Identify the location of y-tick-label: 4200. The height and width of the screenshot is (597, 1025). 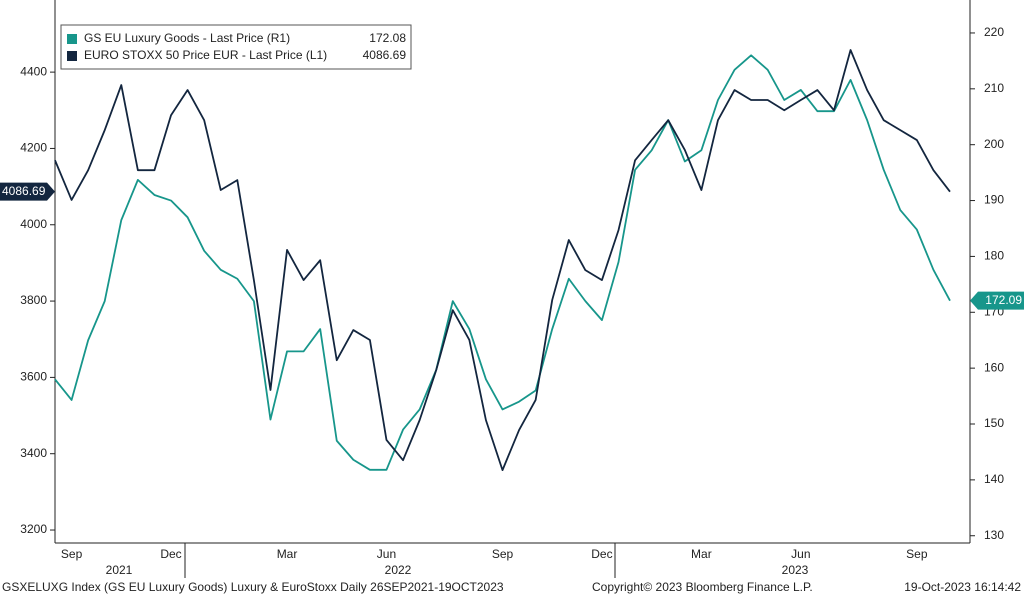
(33, 148).